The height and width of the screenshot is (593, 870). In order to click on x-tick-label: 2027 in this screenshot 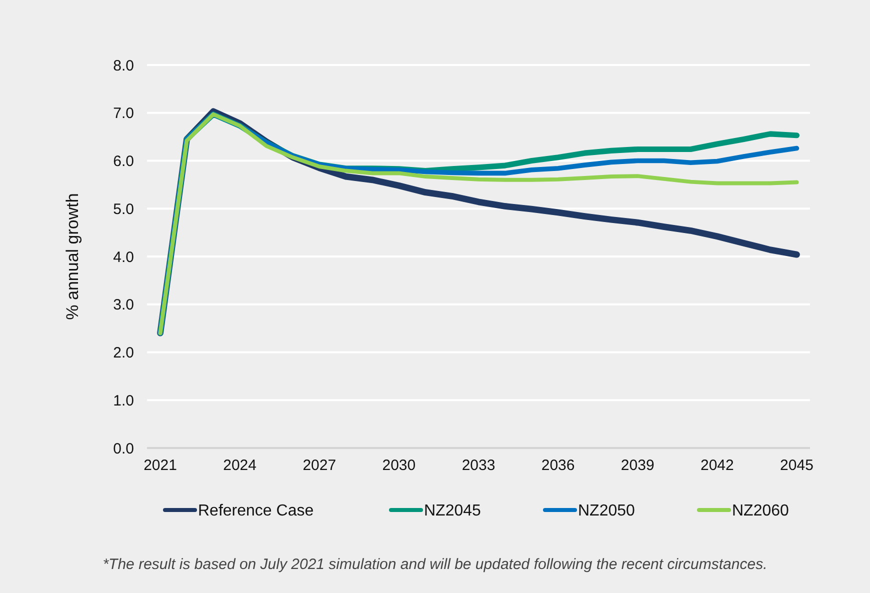, I will do `click(319, 465)`.